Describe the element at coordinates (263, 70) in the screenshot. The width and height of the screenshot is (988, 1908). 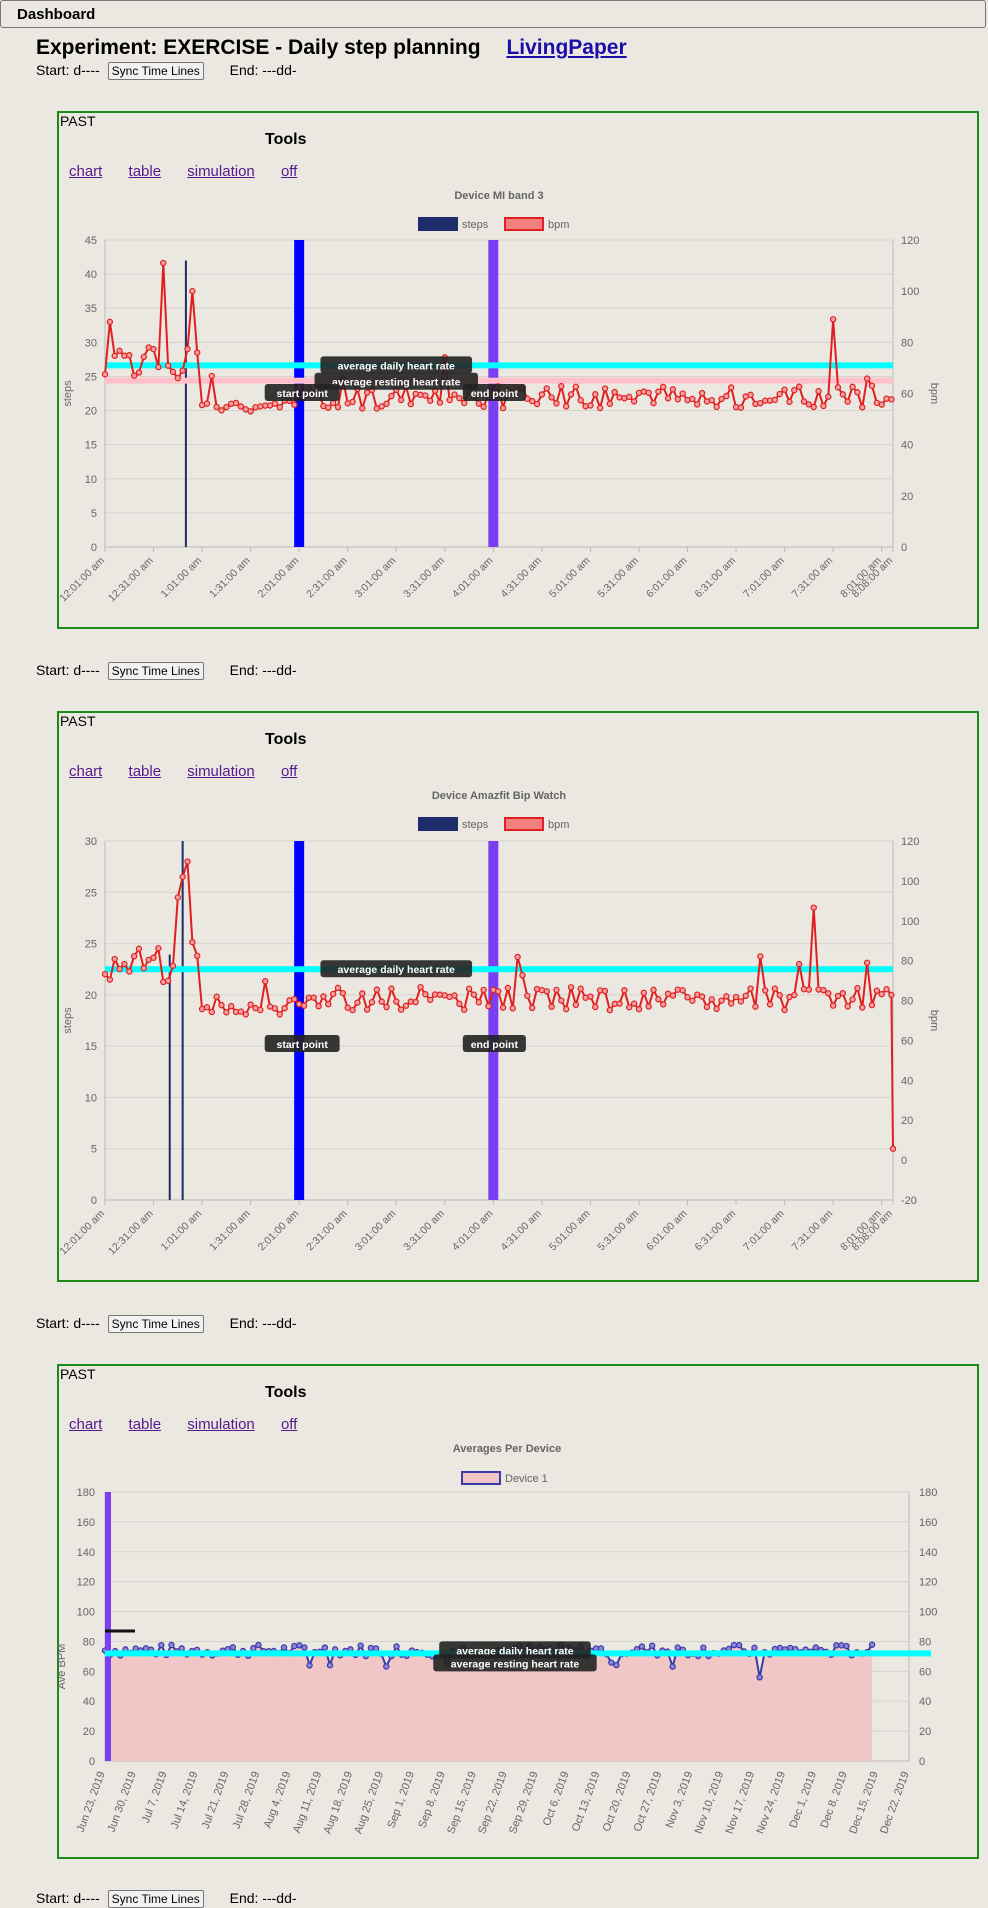
I see `end-label: End: ---dd-` at that location.